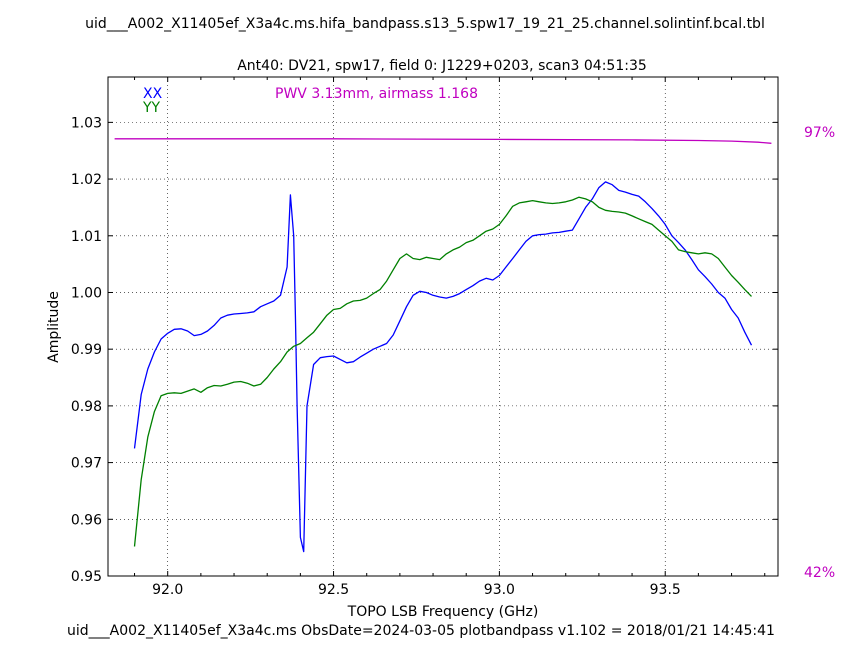  Describe the element at coordinates (167, 590) in the screenshot. I see `x-tick-label: 92.0` at that location.